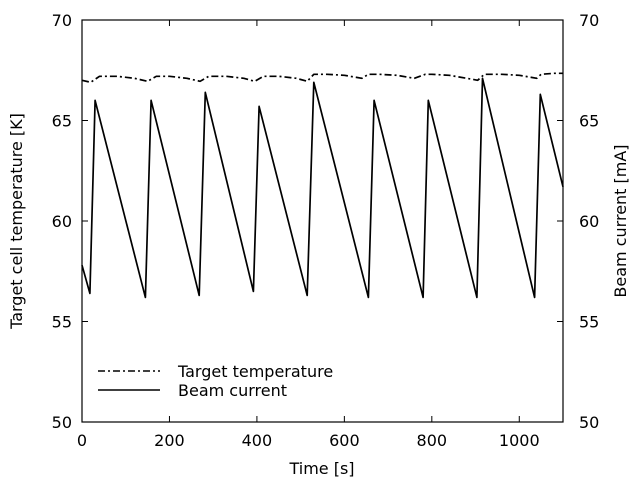  Describe the element at coordinates (432, 440) in the screenshot. I see `x-tick-label: 800` at that location.